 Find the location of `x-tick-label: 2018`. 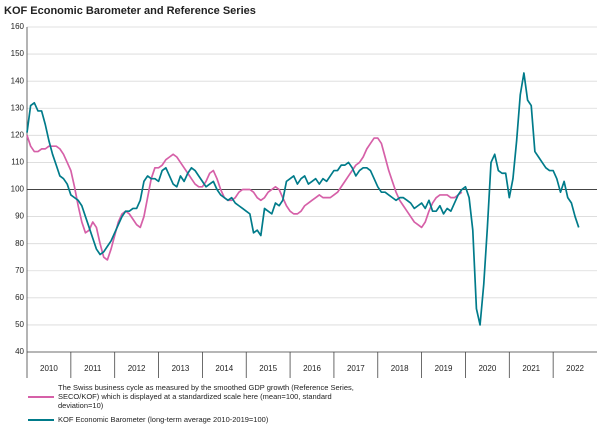

x-tick-label: 2018 is located at coordinates (400, 368).